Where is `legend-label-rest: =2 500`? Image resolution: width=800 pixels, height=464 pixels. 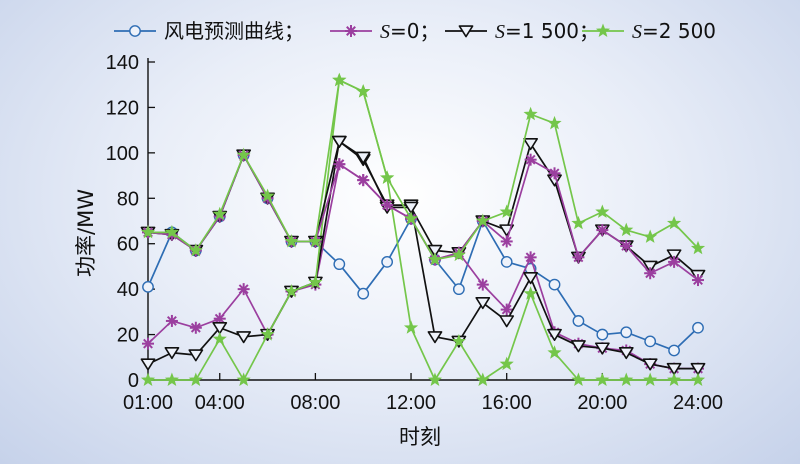 legend-label-rest: =2 500 is located at coordinates (679, 31).